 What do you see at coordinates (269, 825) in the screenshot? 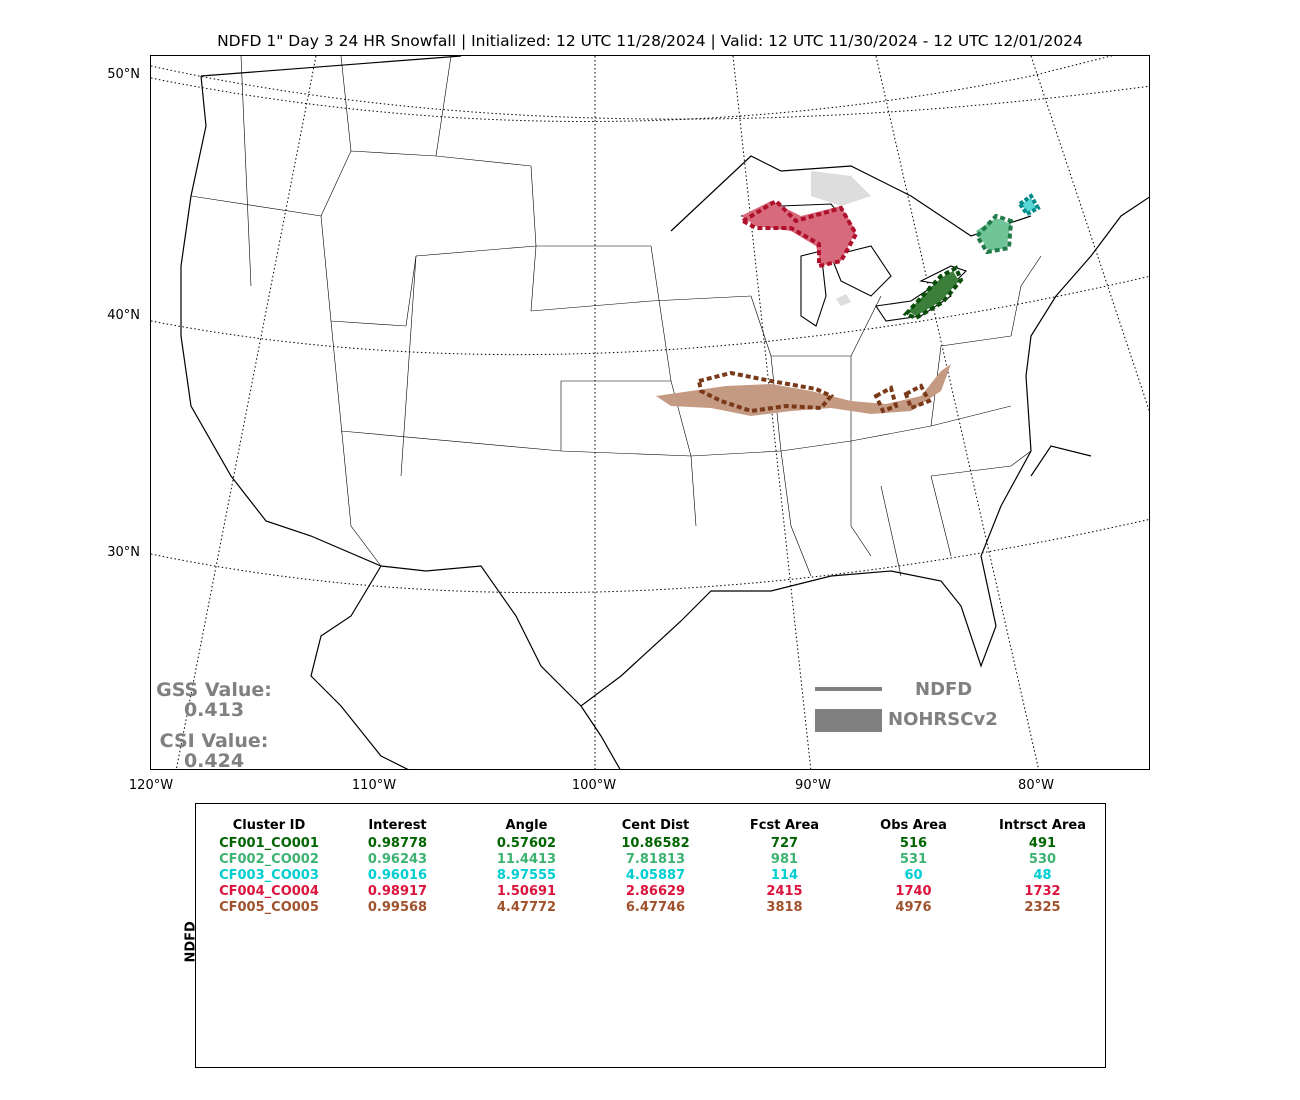
I see `header-cluster-id: Cluster ID` at bounding box center [269, 825].